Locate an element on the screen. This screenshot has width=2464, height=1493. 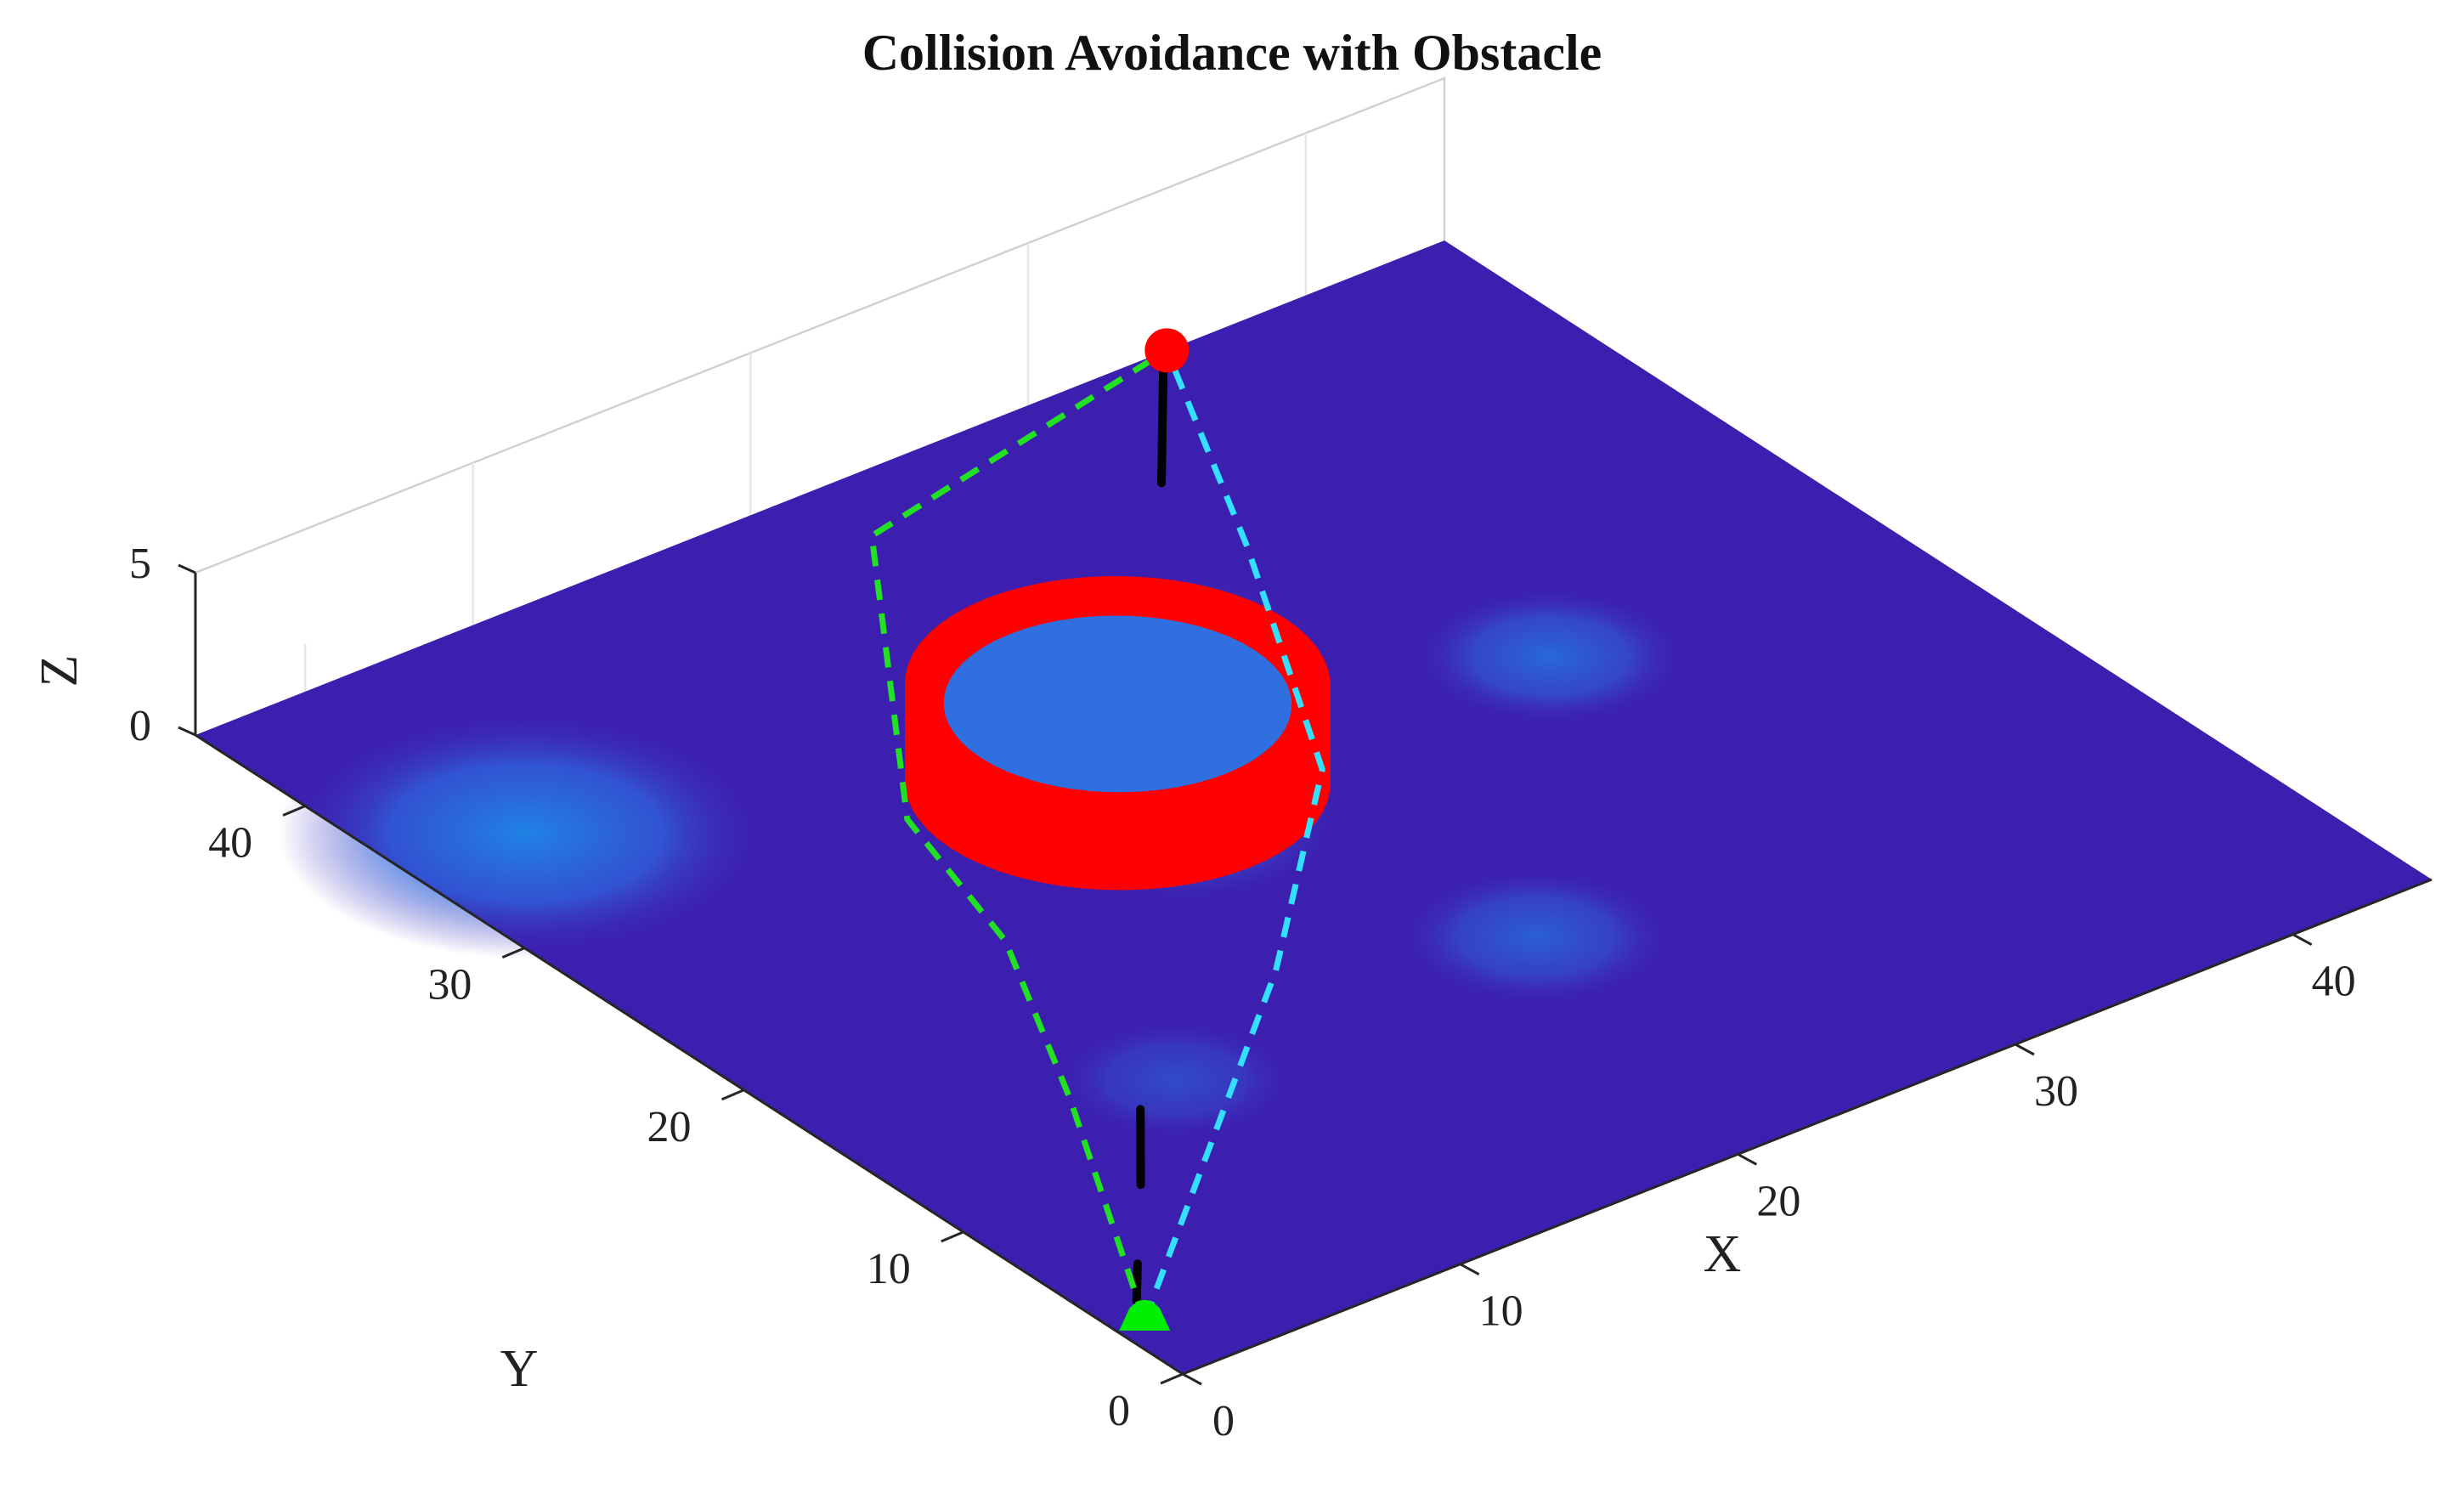
path-cyan-dashed is located at coordinates (1233, 835).